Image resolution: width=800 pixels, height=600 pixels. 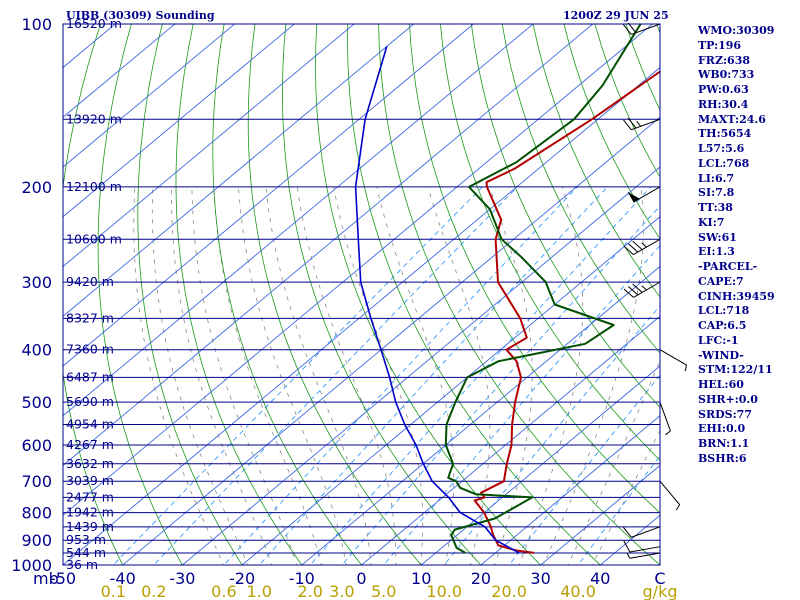 I want to click on temperature-tick-label: -20, so click(x=242, y=578).